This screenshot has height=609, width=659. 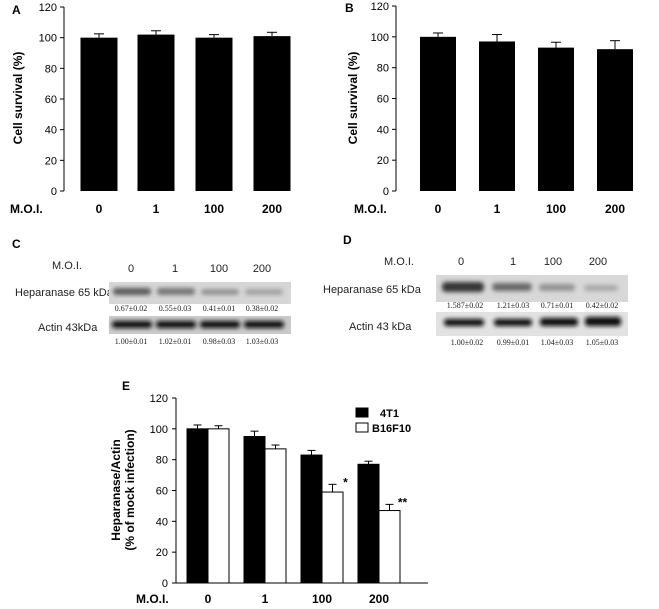 What do you see at coordinates (380, 327) in the screenshot?
I see `panel-d-actin-label: Actin 43 kDa` at bounding box center [380, 327].